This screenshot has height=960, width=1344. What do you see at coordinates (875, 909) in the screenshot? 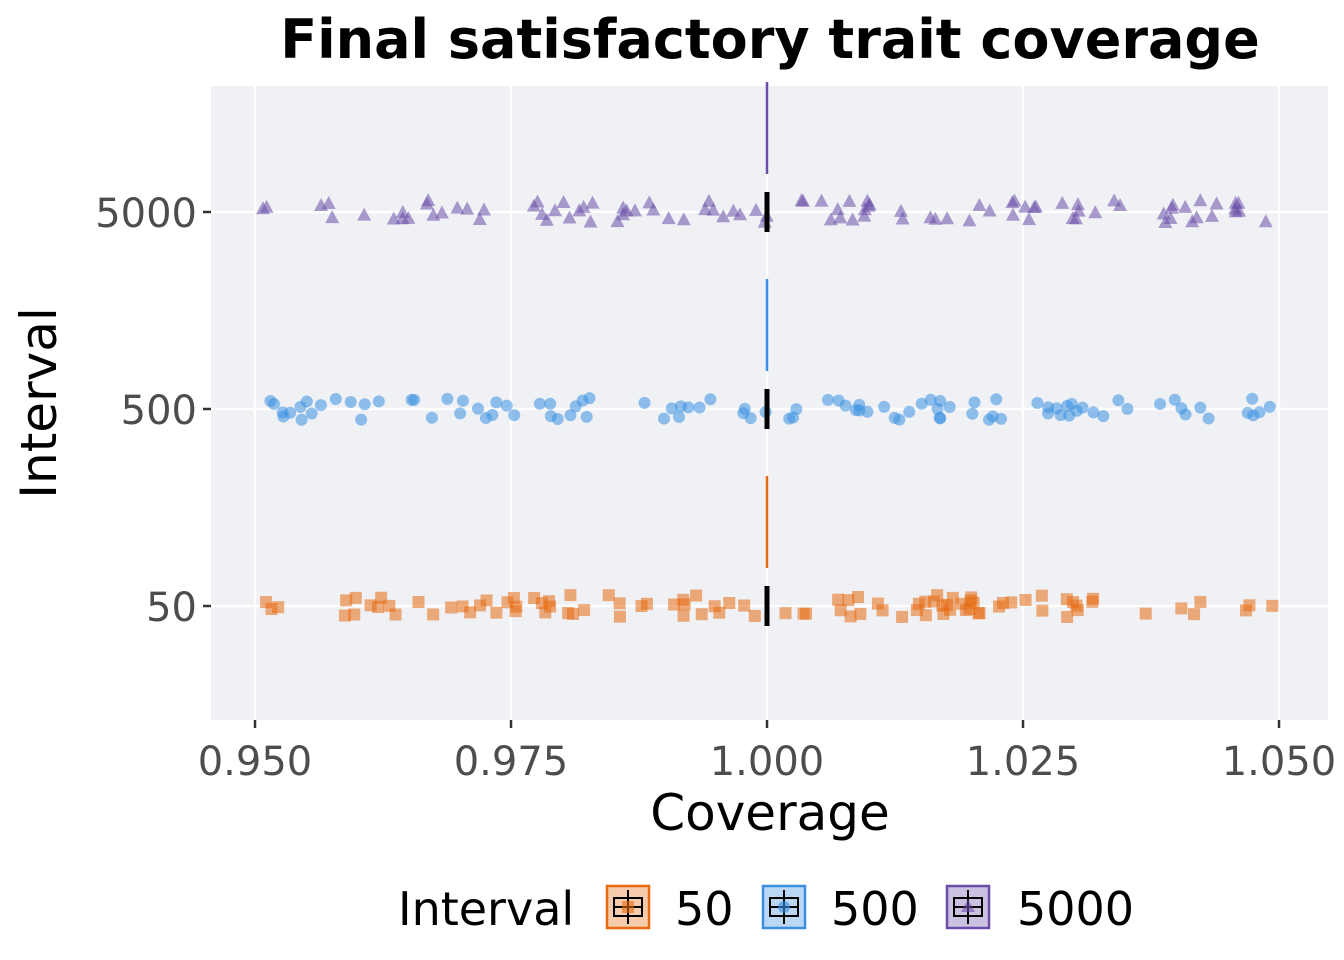
I see `legend-label-500: 500` at bounding box center [875, 909].